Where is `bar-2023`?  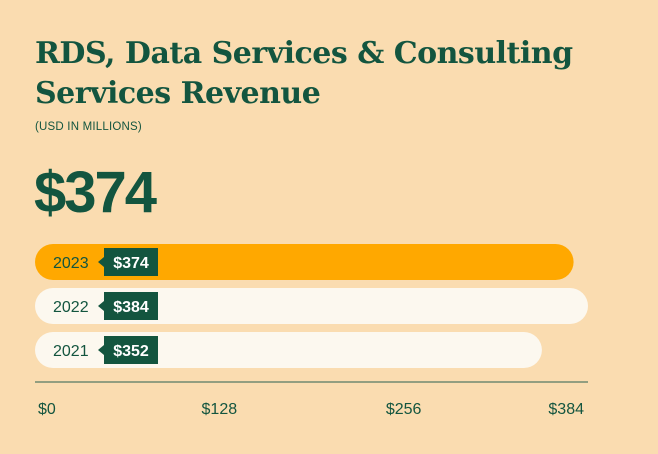
bar-2023 is located at coordinates (304, 262).